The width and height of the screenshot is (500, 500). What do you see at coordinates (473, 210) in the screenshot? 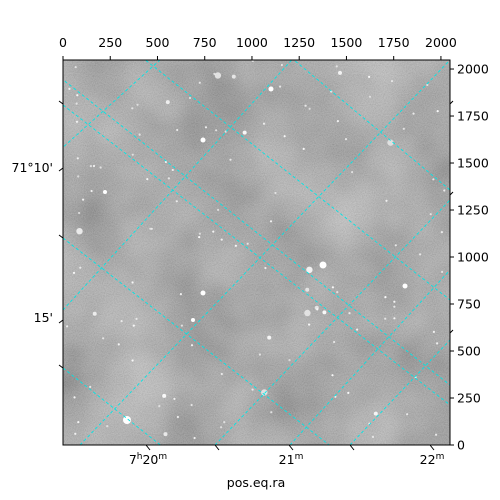
I see `right-tick-label-5: 1250` at bounding box center [473, 210].